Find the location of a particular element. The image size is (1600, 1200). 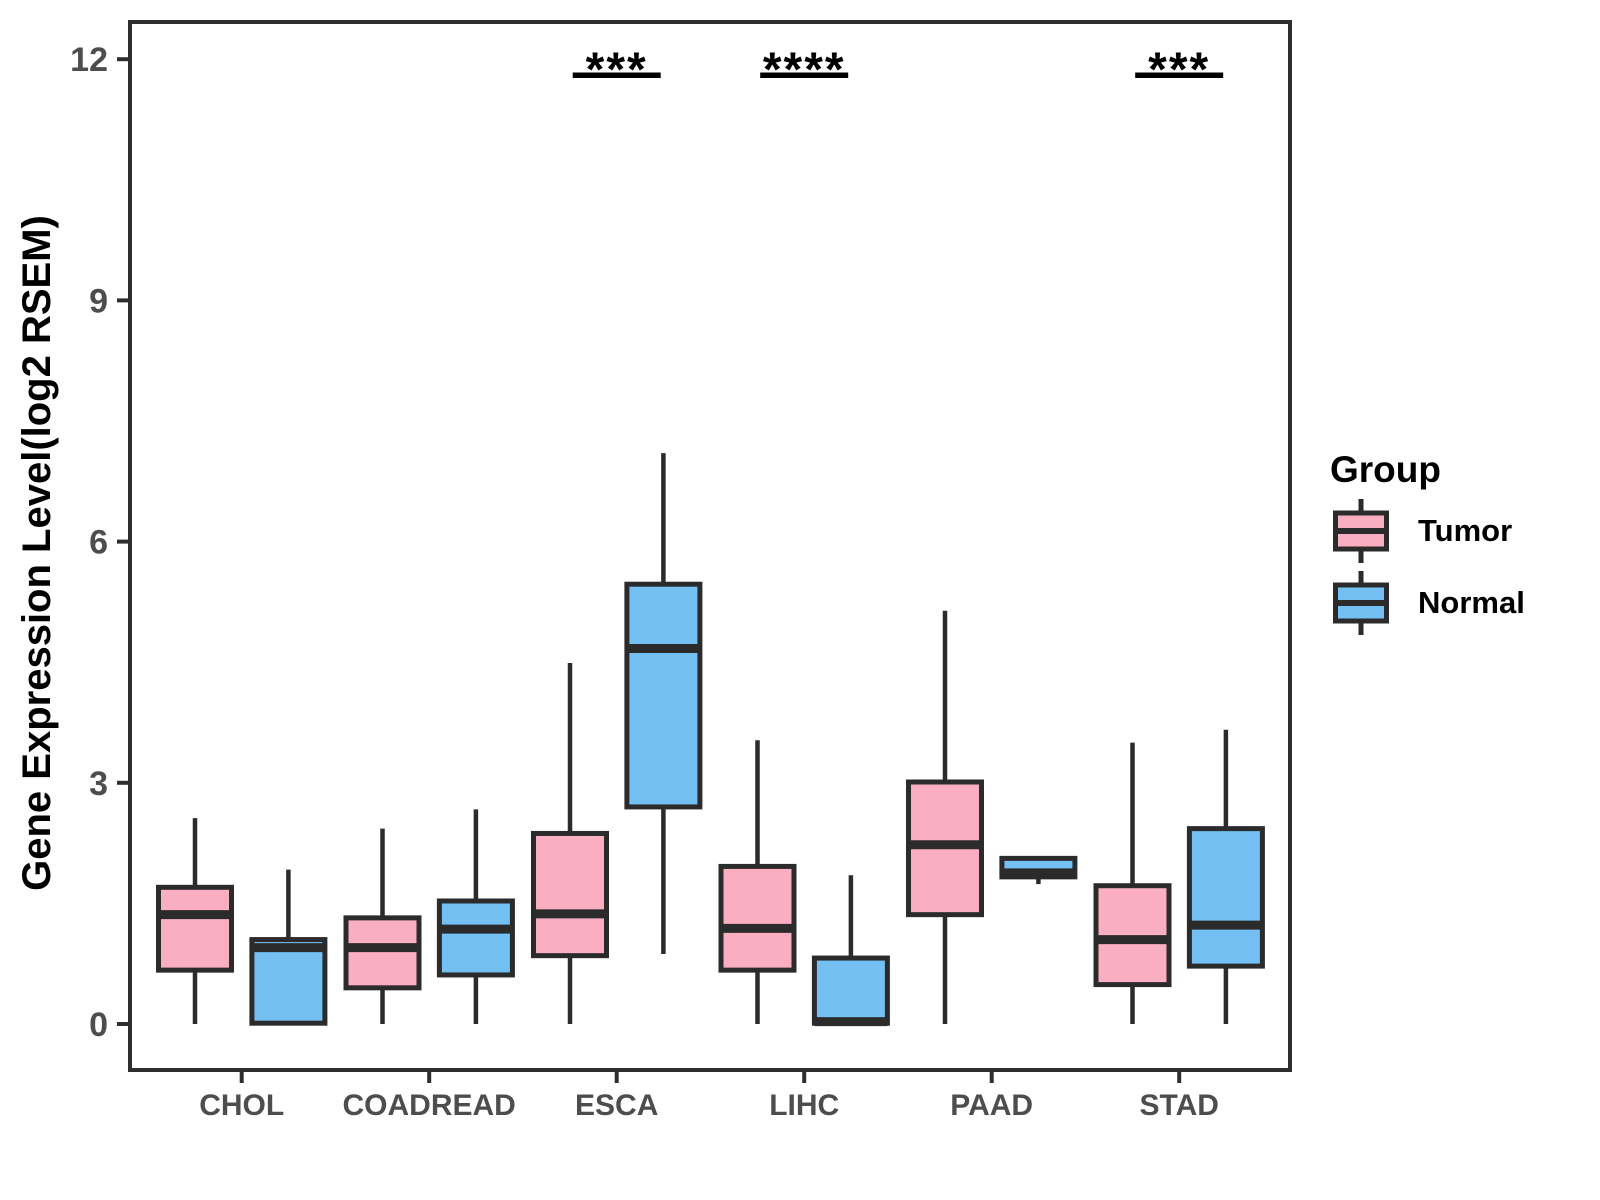

box-Normal-LIHC is located at coordinates (850, 990).